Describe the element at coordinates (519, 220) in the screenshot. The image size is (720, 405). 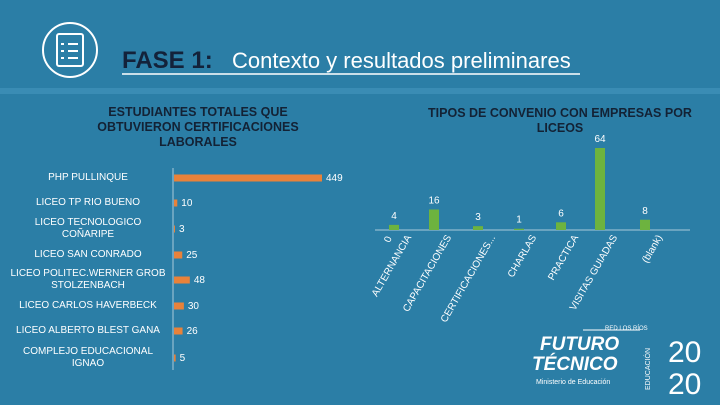
I see `value-label: 1` at that location.